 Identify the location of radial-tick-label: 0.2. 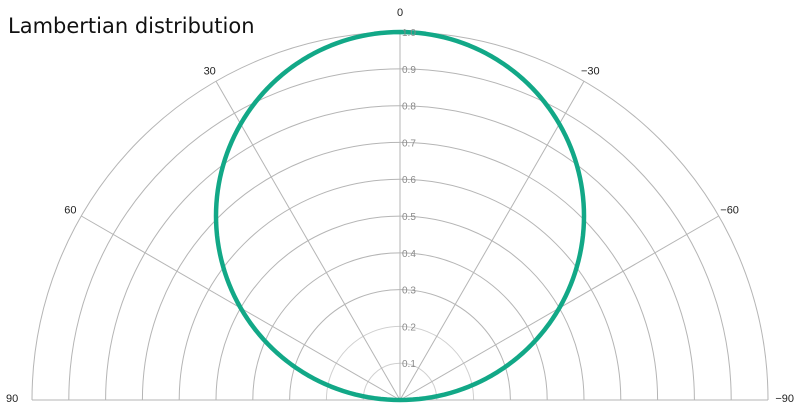
(409, 327).